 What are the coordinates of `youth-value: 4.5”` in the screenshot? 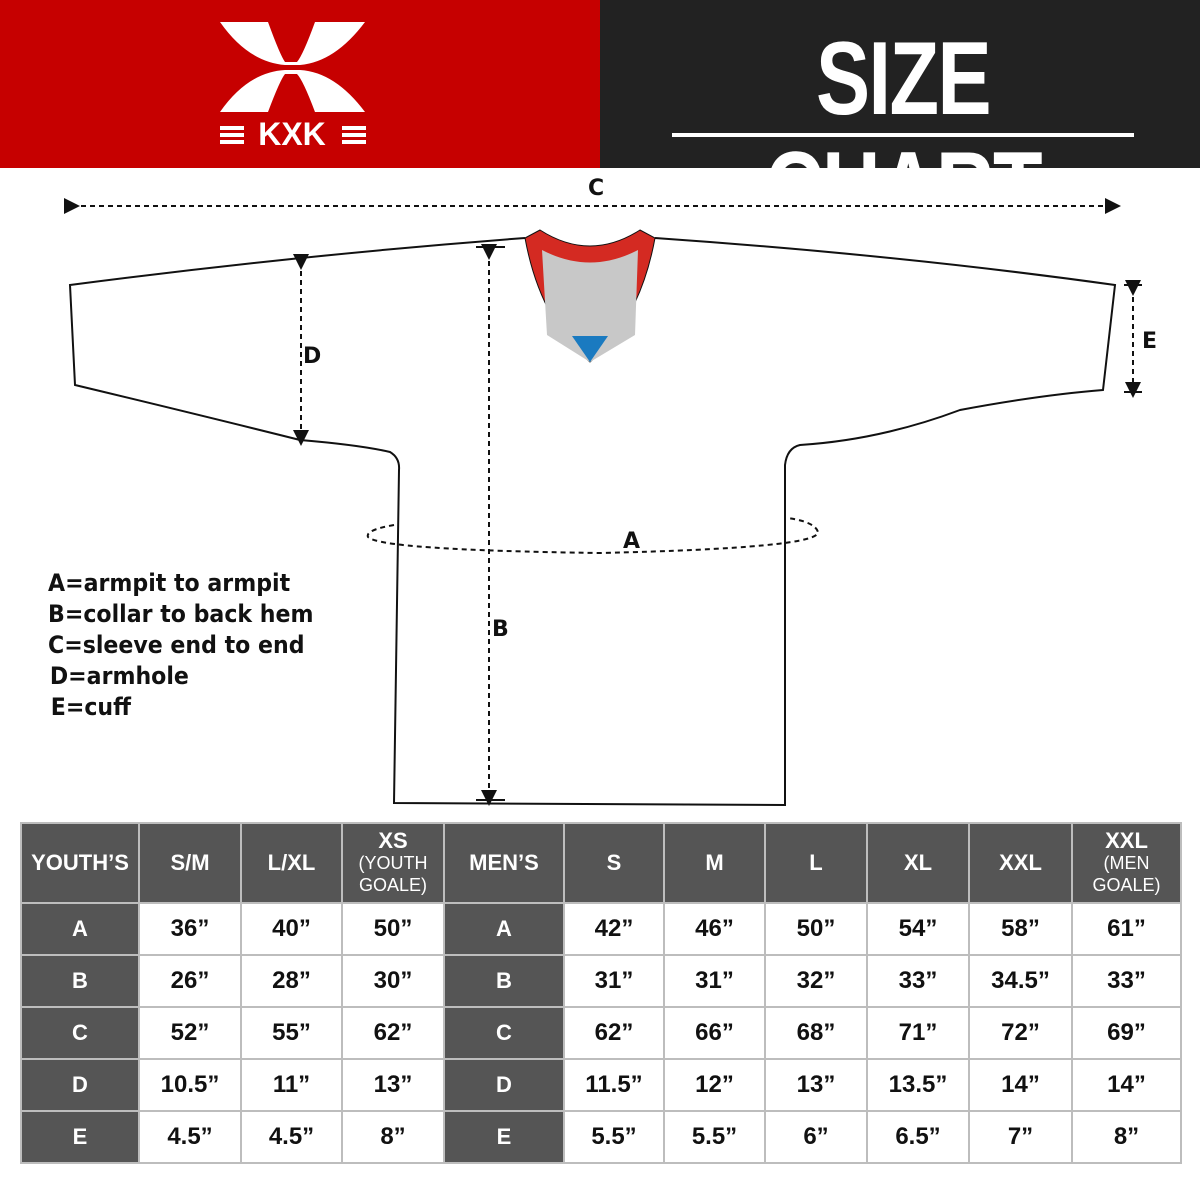 It's located at (291, 1137).